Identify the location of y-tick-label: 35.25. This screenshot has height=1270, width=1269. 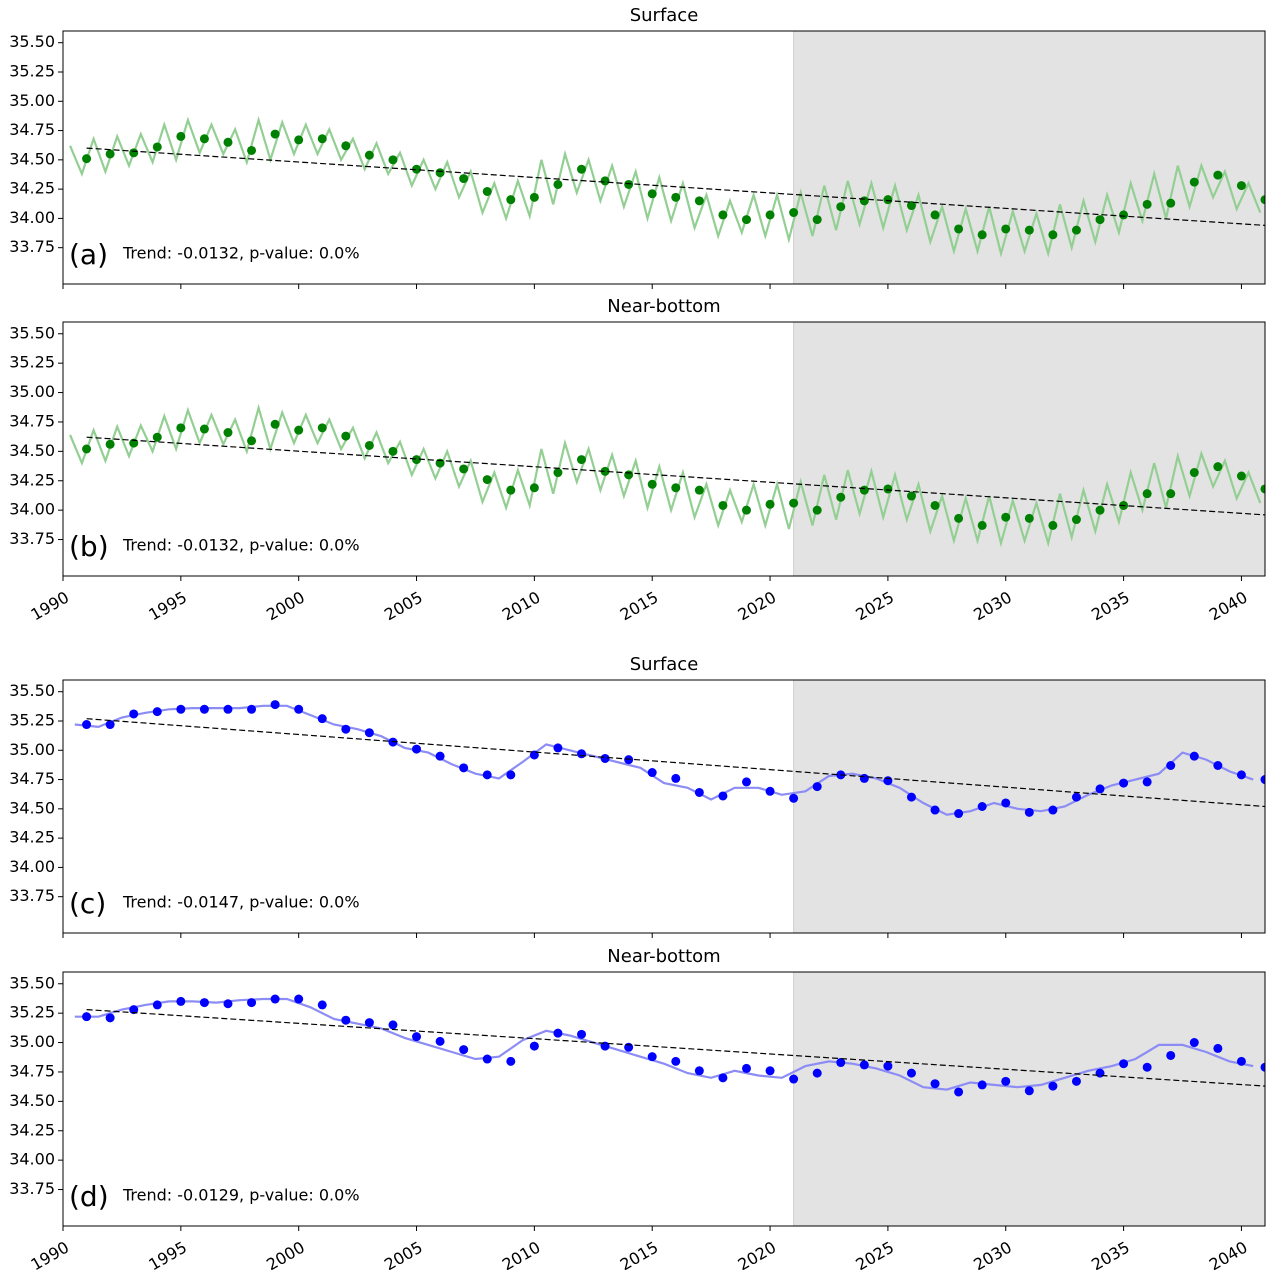
(32, 362).